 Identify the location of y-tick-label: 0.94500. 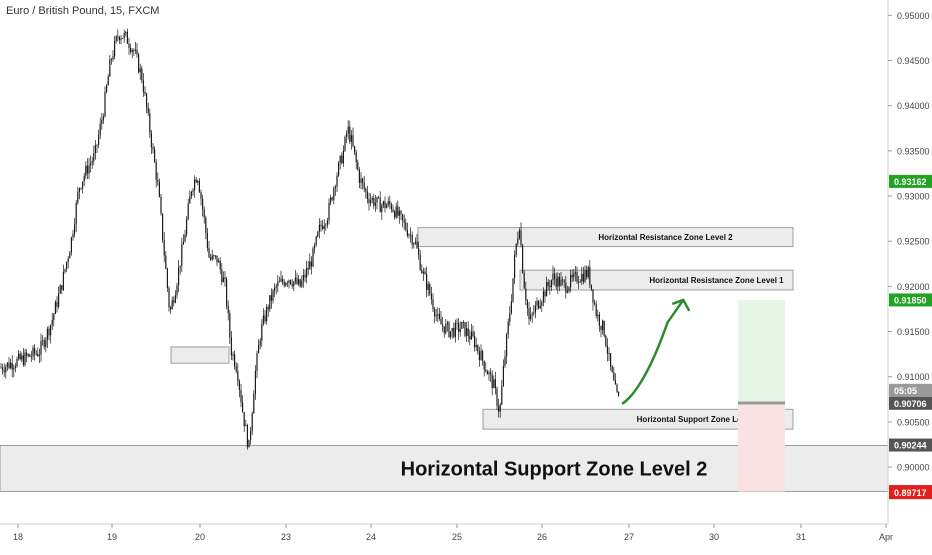
(913, 61).